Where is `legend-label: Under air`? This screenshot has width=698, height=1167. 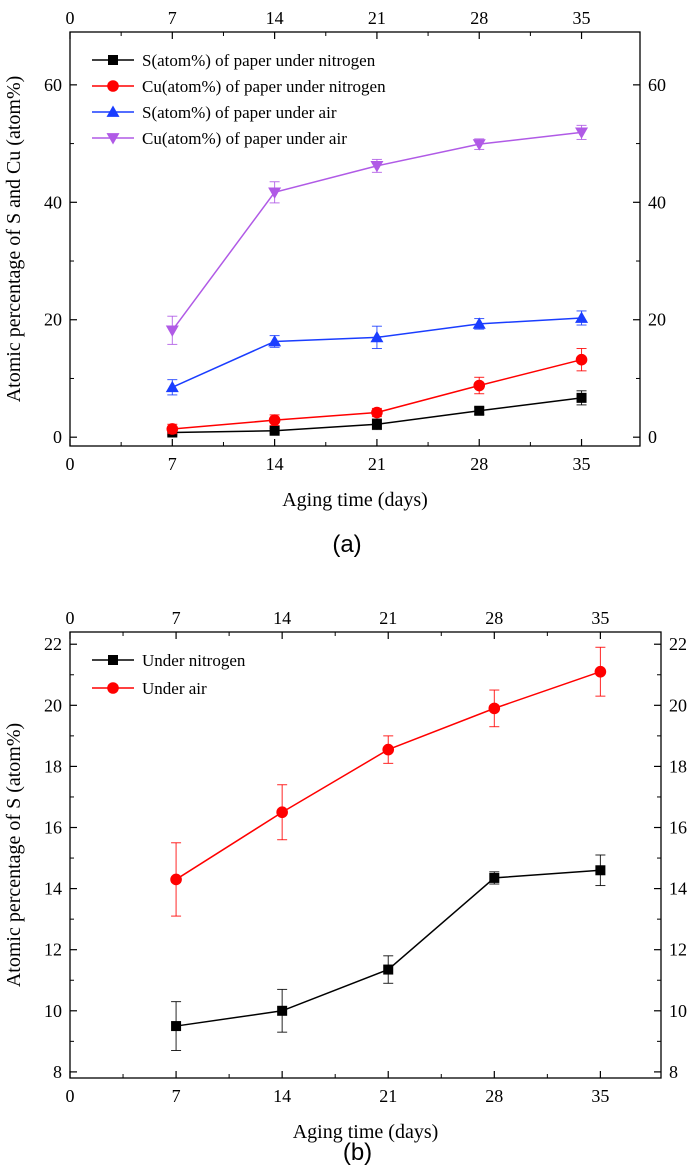
legend-label: Under air is located at coordinates (174, 688).